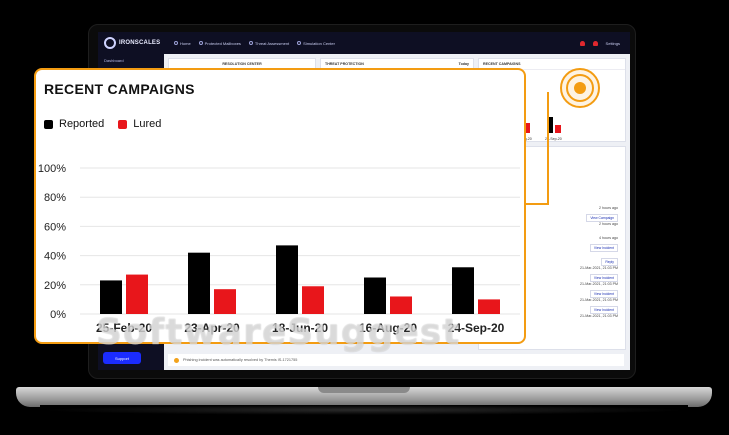 This screenshot has width=729, height=435. Describe the element at coordinates (552, 64) in the screenshot. I see `panel-title: RECENT CAMPAIGNS` at that location.